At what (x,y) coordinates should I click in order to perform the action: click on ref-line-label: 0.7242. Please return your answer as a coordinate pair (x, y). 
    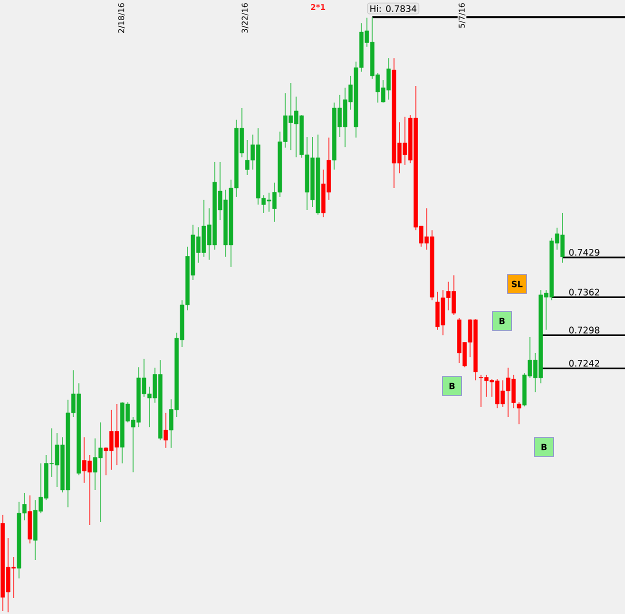
    Looking at the image, I should click on (584, 363).